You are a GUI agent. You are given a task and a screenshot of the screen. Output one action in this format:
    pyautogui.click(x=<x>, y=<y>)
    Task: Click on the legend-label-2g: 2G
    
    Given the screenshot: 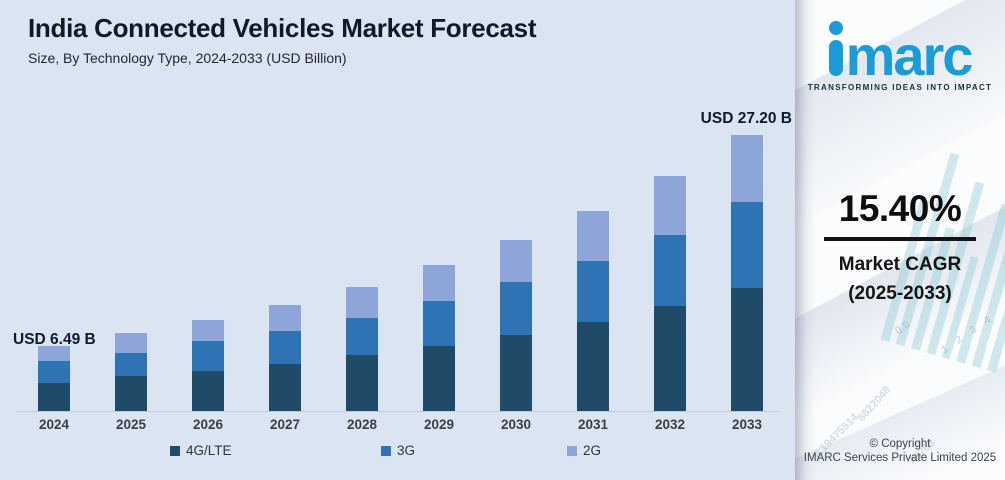 What is the action you would take?
    pyautogui.click(x=592, y=450)
    